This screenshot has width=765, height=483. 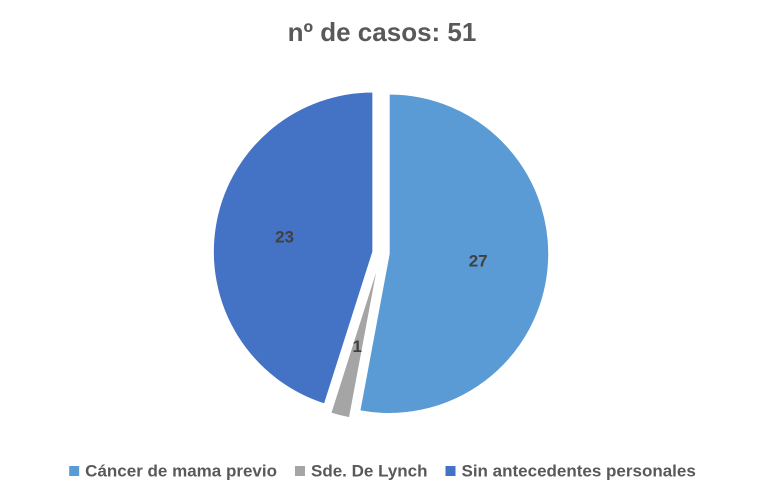 What do you see at coordinates (369, 470) in the screenshot?
I see `legend-label: Sde. De Lynch` at bounding box center [369, 470].